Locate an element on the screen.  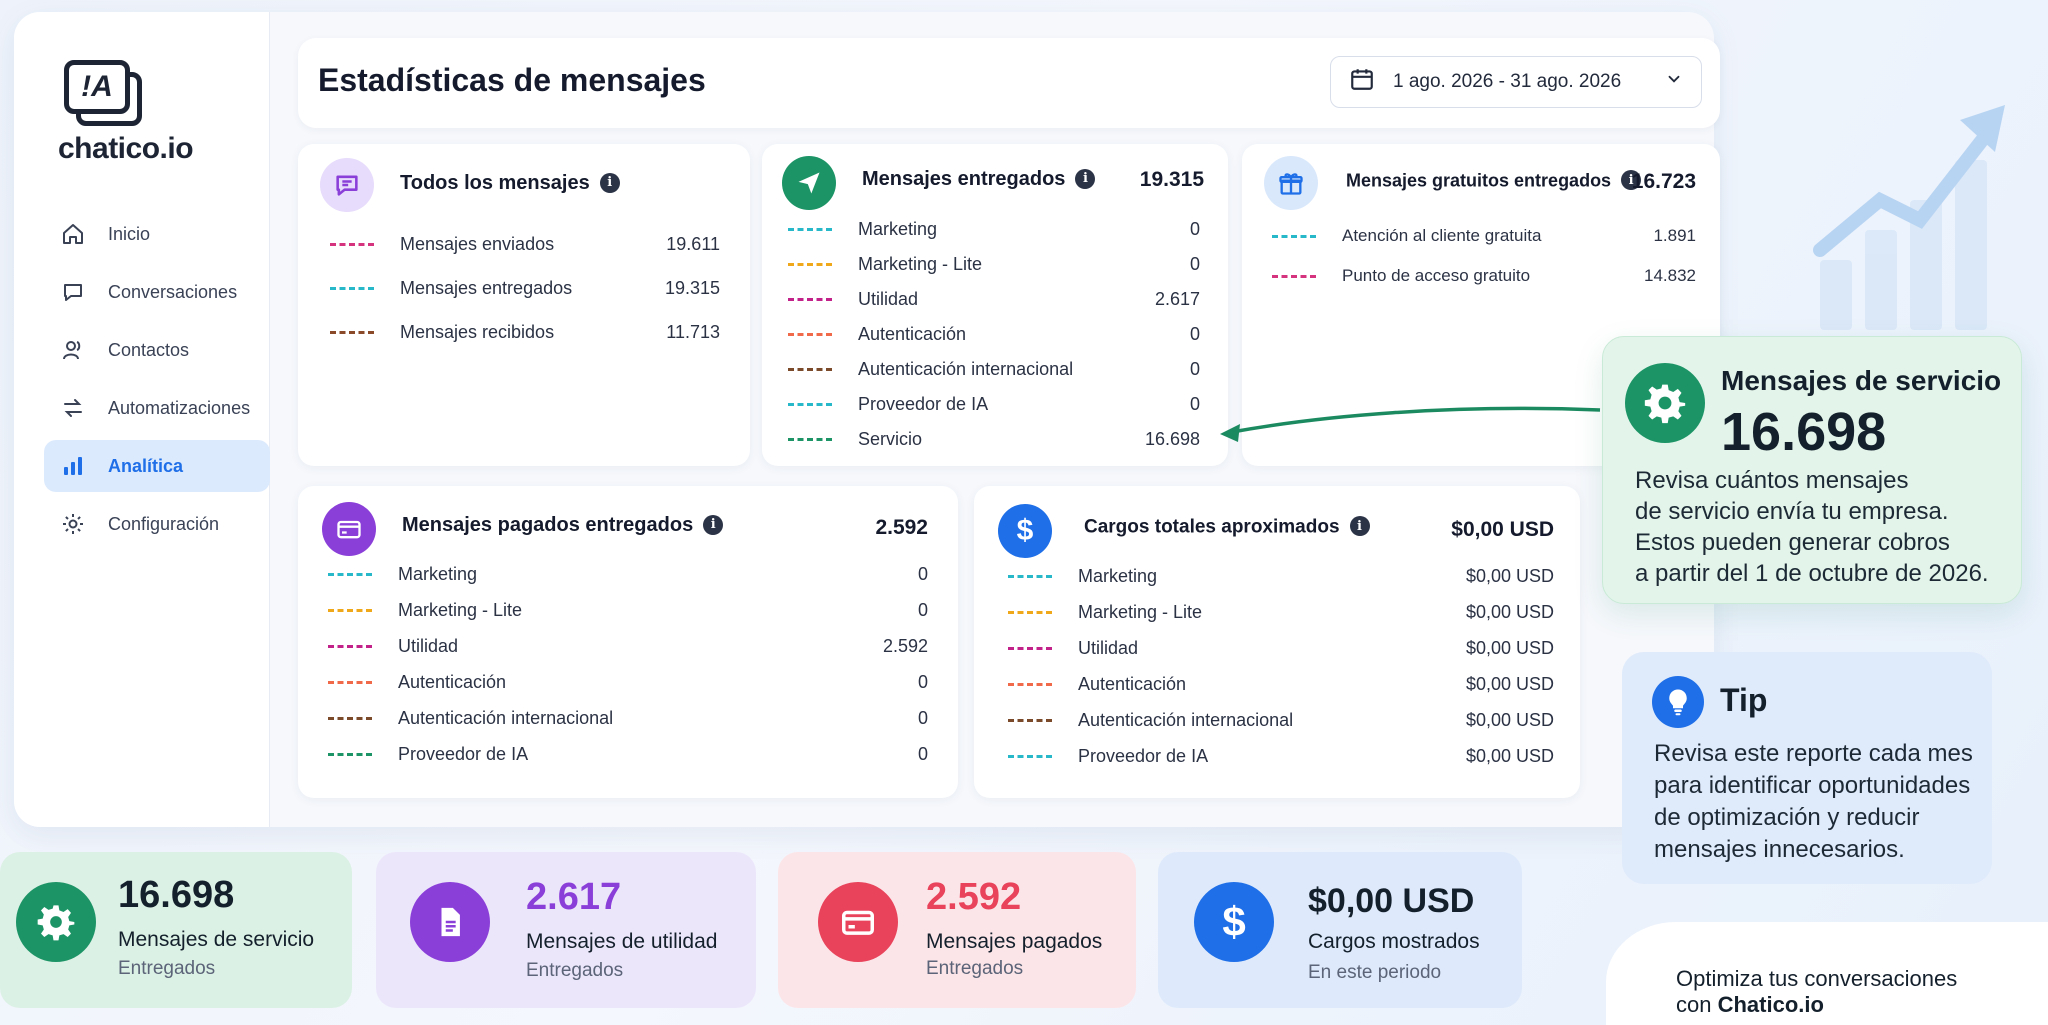
sidebar-item-analitica: Analítica is located at coordinates (157, 466).